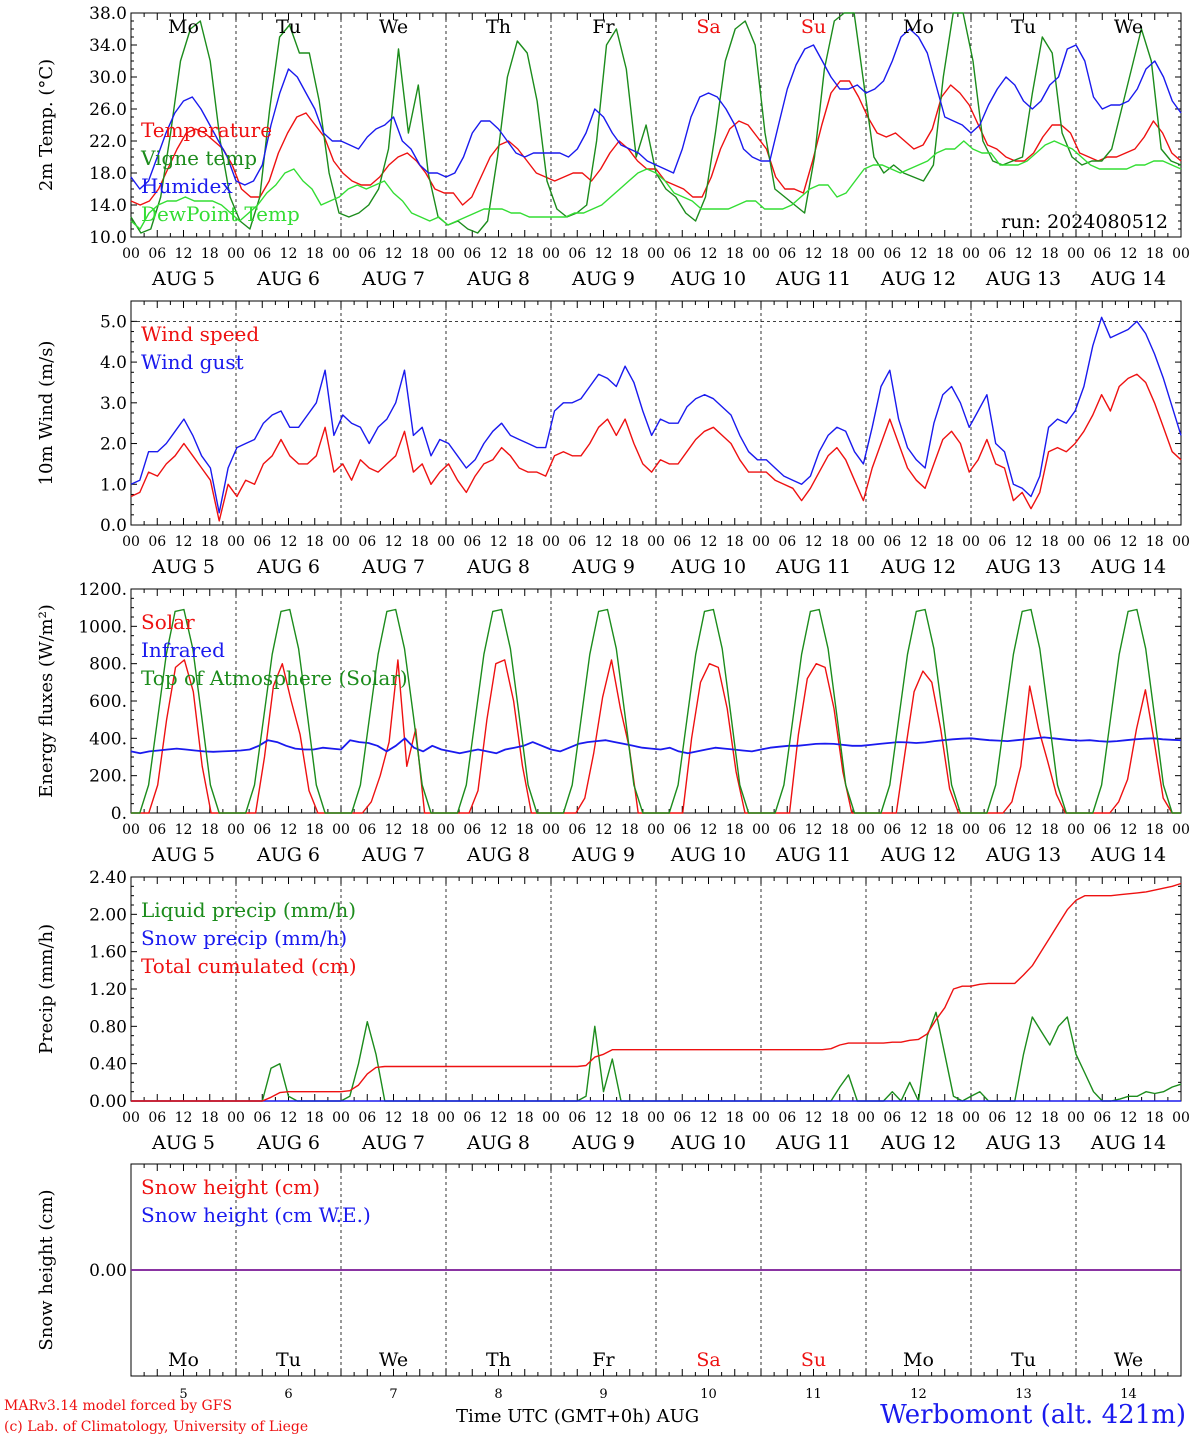 This screenshot has width=1194, height=1440. I want to click on legend-label: Wind speed, so click(200, 334).